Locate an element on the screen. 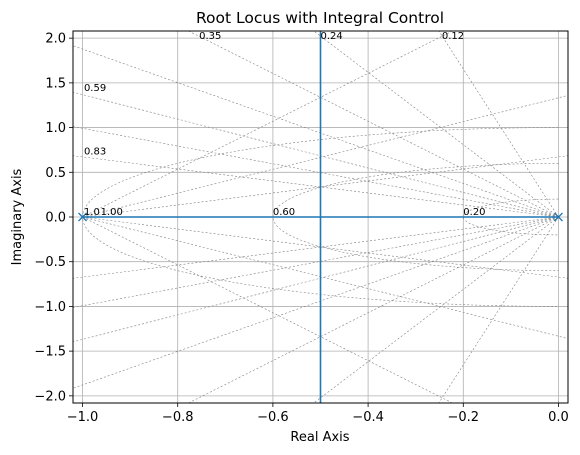 The image size is (580, 455). y-tick-label: 0.0 is located at coordinates (55, 218).